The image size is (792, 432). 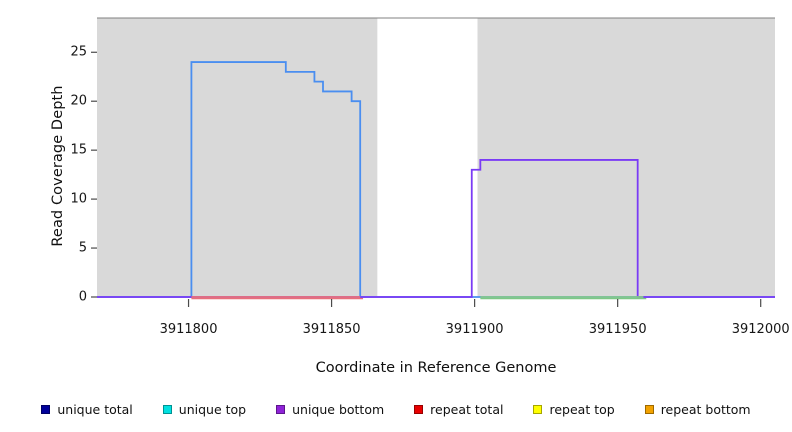 I want to click on y-tick-label: 15, so click(x=78, y=150).